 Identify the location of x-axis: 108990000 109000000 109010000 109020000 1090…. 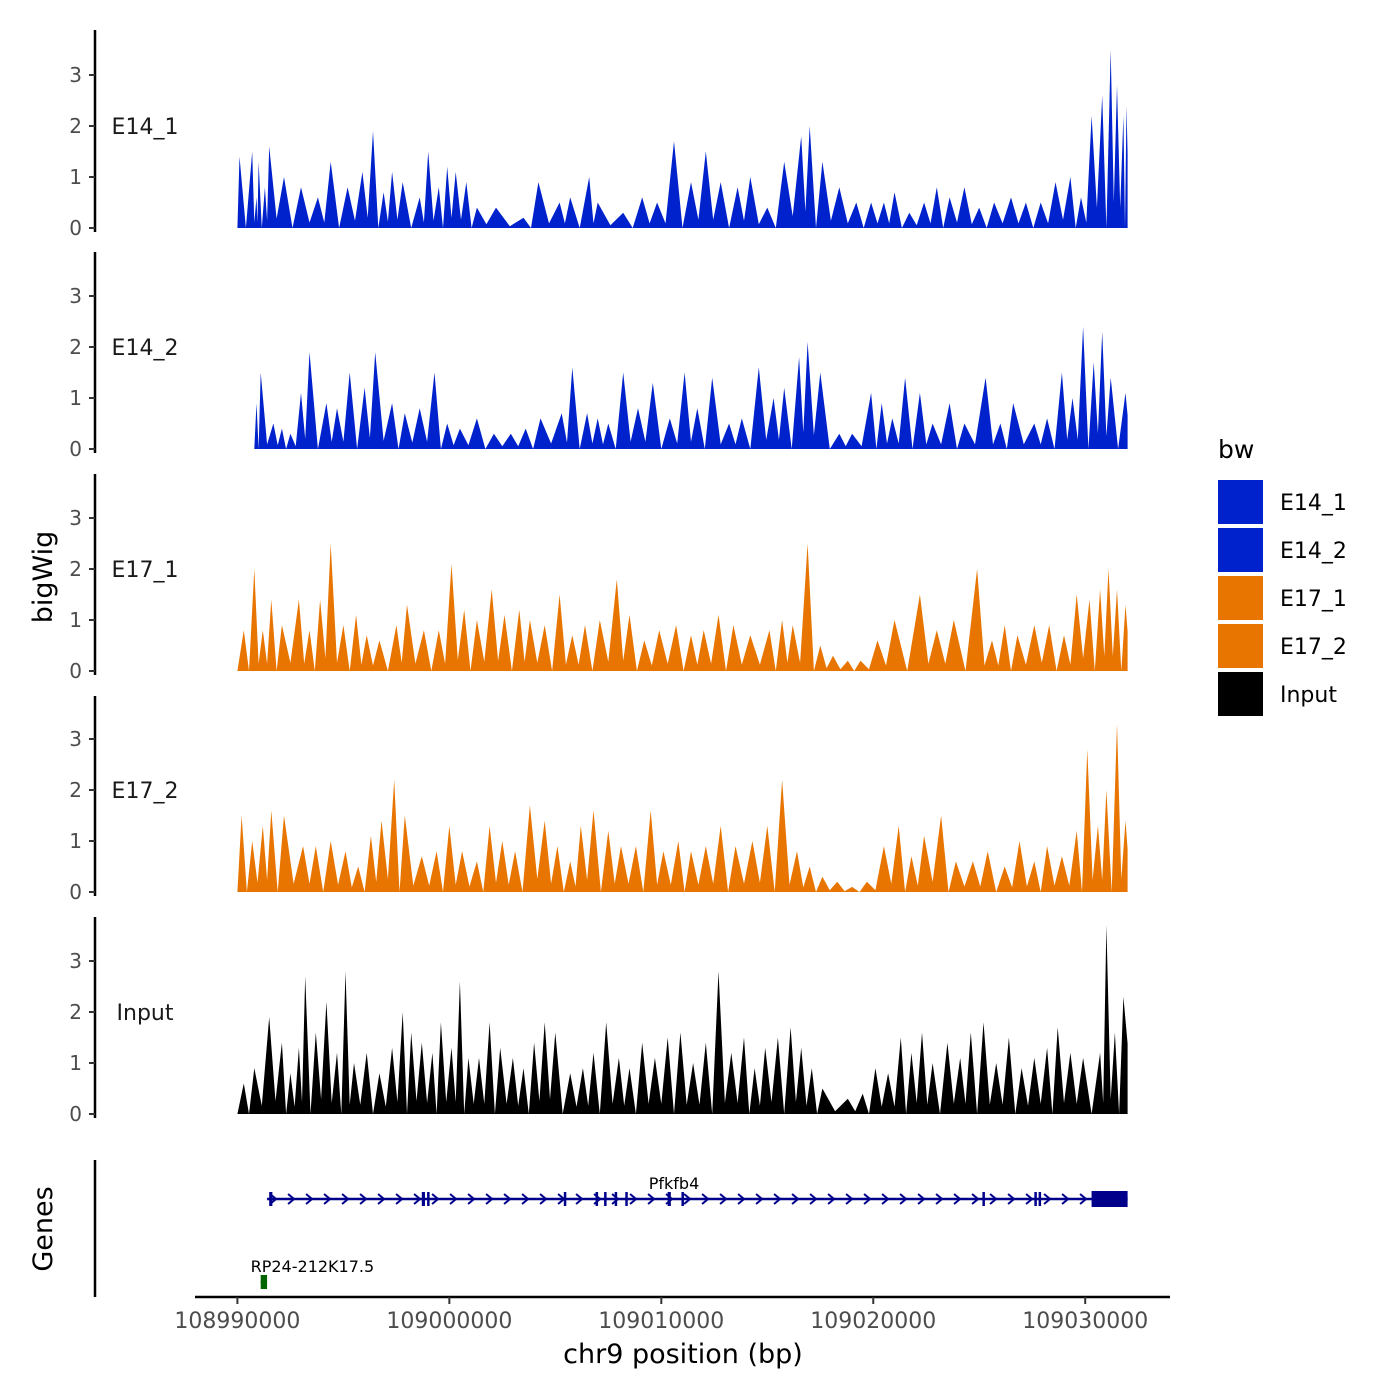
(672, 1314).